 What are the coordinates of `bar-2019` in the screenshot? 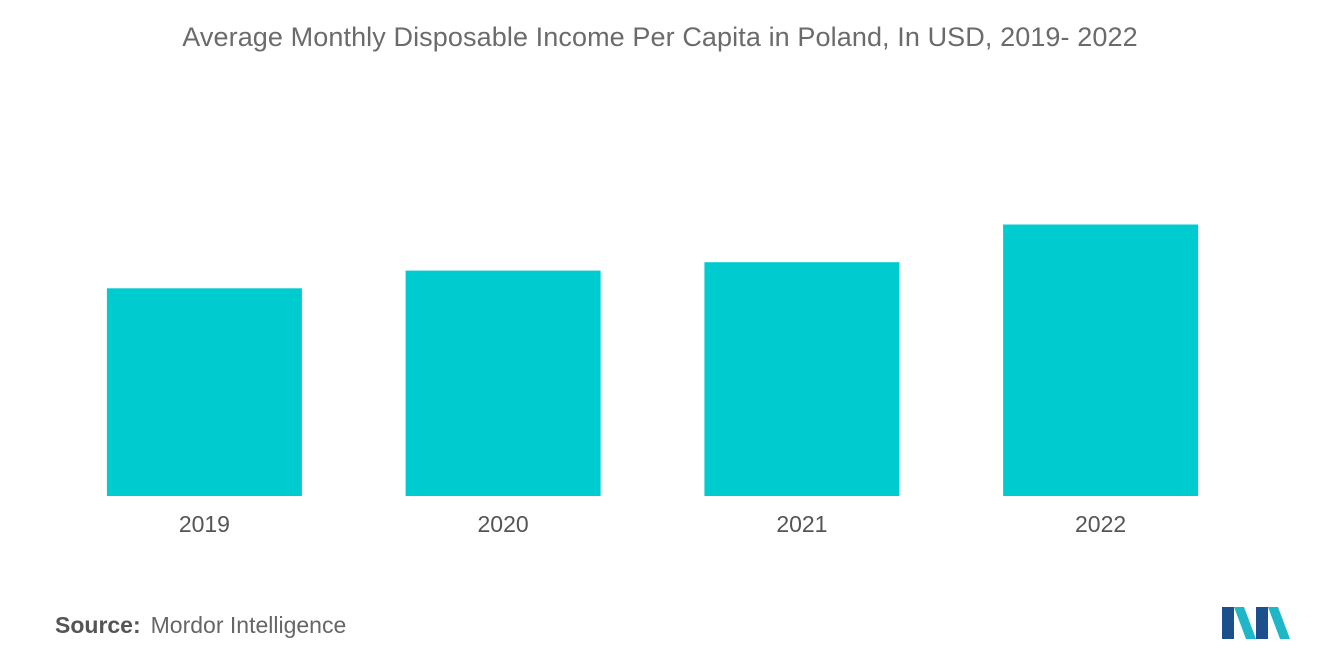 It's located at (204, 392).